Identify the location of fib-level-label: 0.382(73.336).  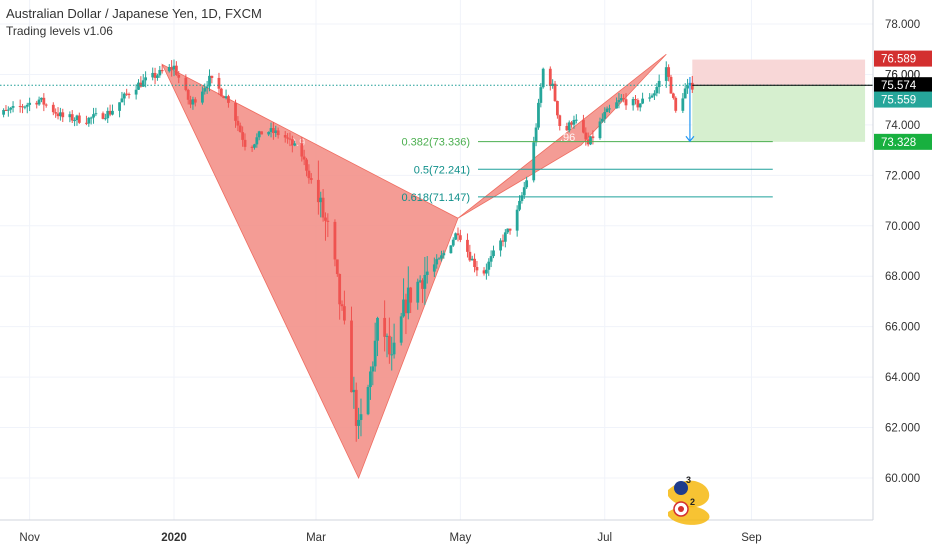
(436, 143).